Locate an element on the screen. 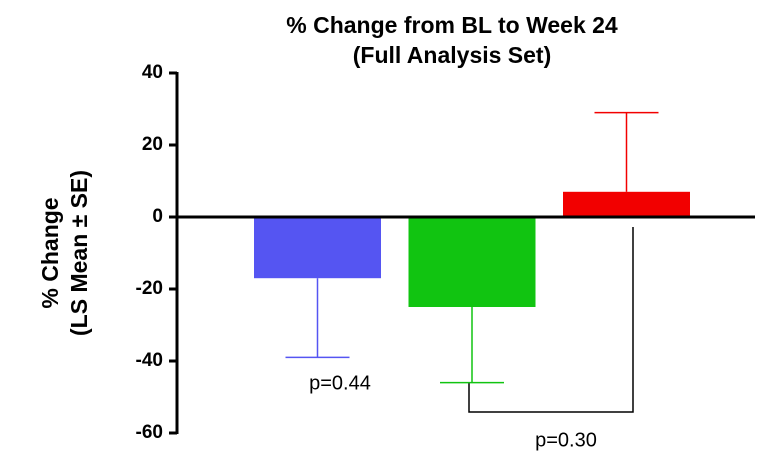 The width and height of the screenshot is (761, 458). comparison-bracket is located at coordinates (551, 320).